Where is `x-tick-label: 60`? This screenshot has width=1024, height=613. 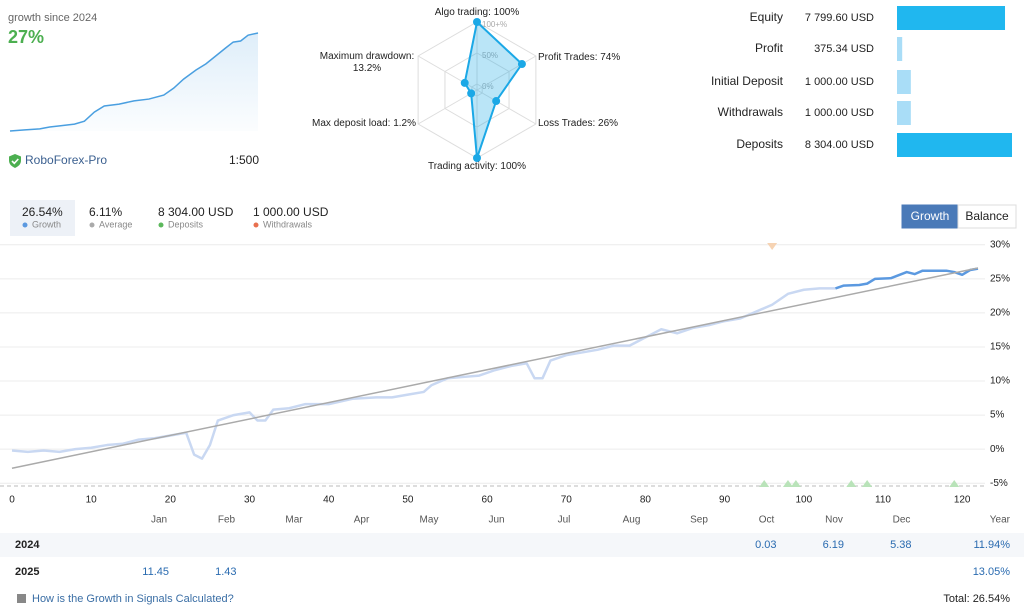 x-tick-label: 60 is located at coordinates (488, 500).